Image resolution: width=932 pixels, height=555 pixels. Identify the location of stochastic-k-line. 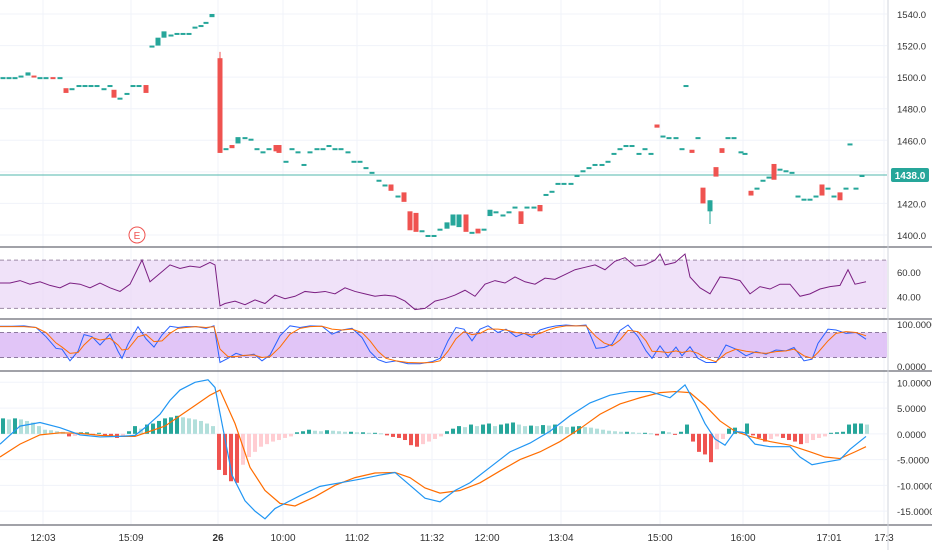
(433, 344).